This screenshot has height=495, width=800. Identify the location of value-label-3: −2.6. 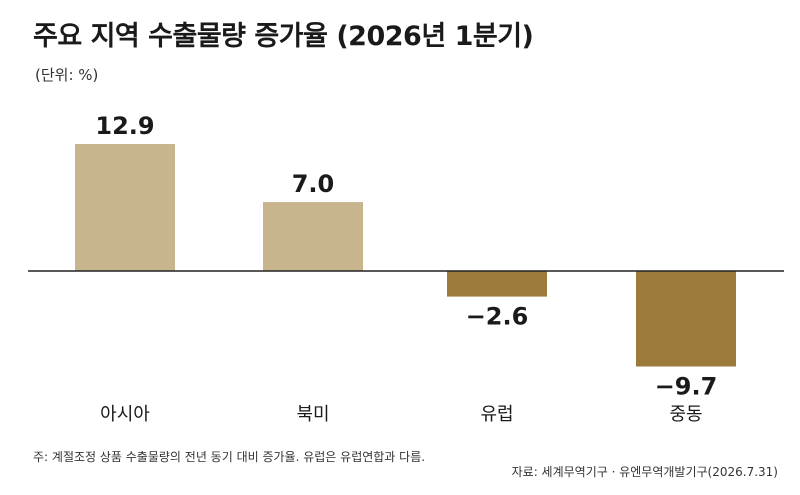
(497, 317).